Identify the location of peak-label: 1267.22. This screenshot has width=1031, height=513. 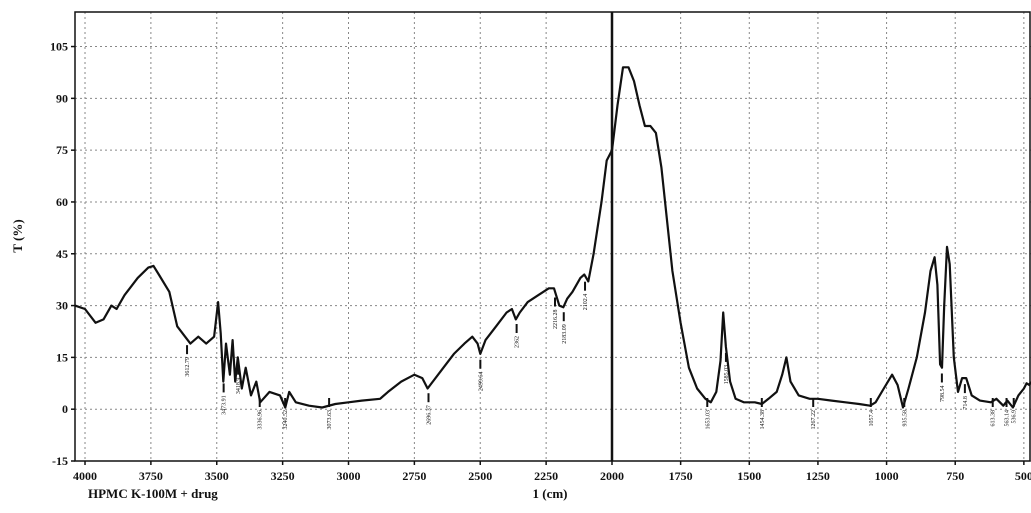
(814, 420).